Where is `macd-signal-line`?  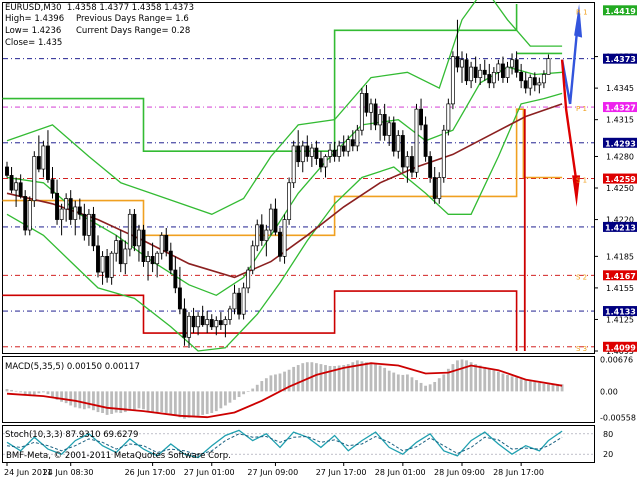 macd-signal-line is located at coordinates (284, 390).